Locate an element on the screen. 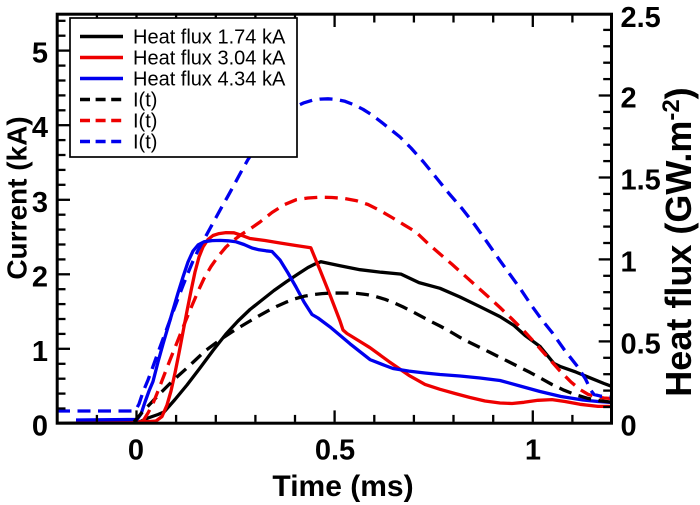  svg-text: Heat flux 4.34 kA is located at coordinates (209, 80).